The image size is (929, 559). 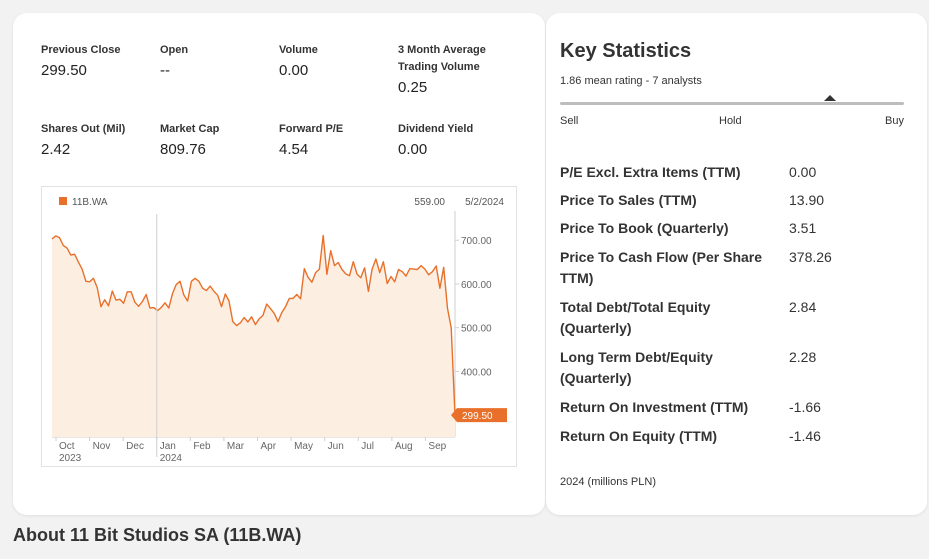 What do you see at coordinates (67, 446) in the screenshot?
I see `x-tick-label: Oct` at bounding box center [67, 446].